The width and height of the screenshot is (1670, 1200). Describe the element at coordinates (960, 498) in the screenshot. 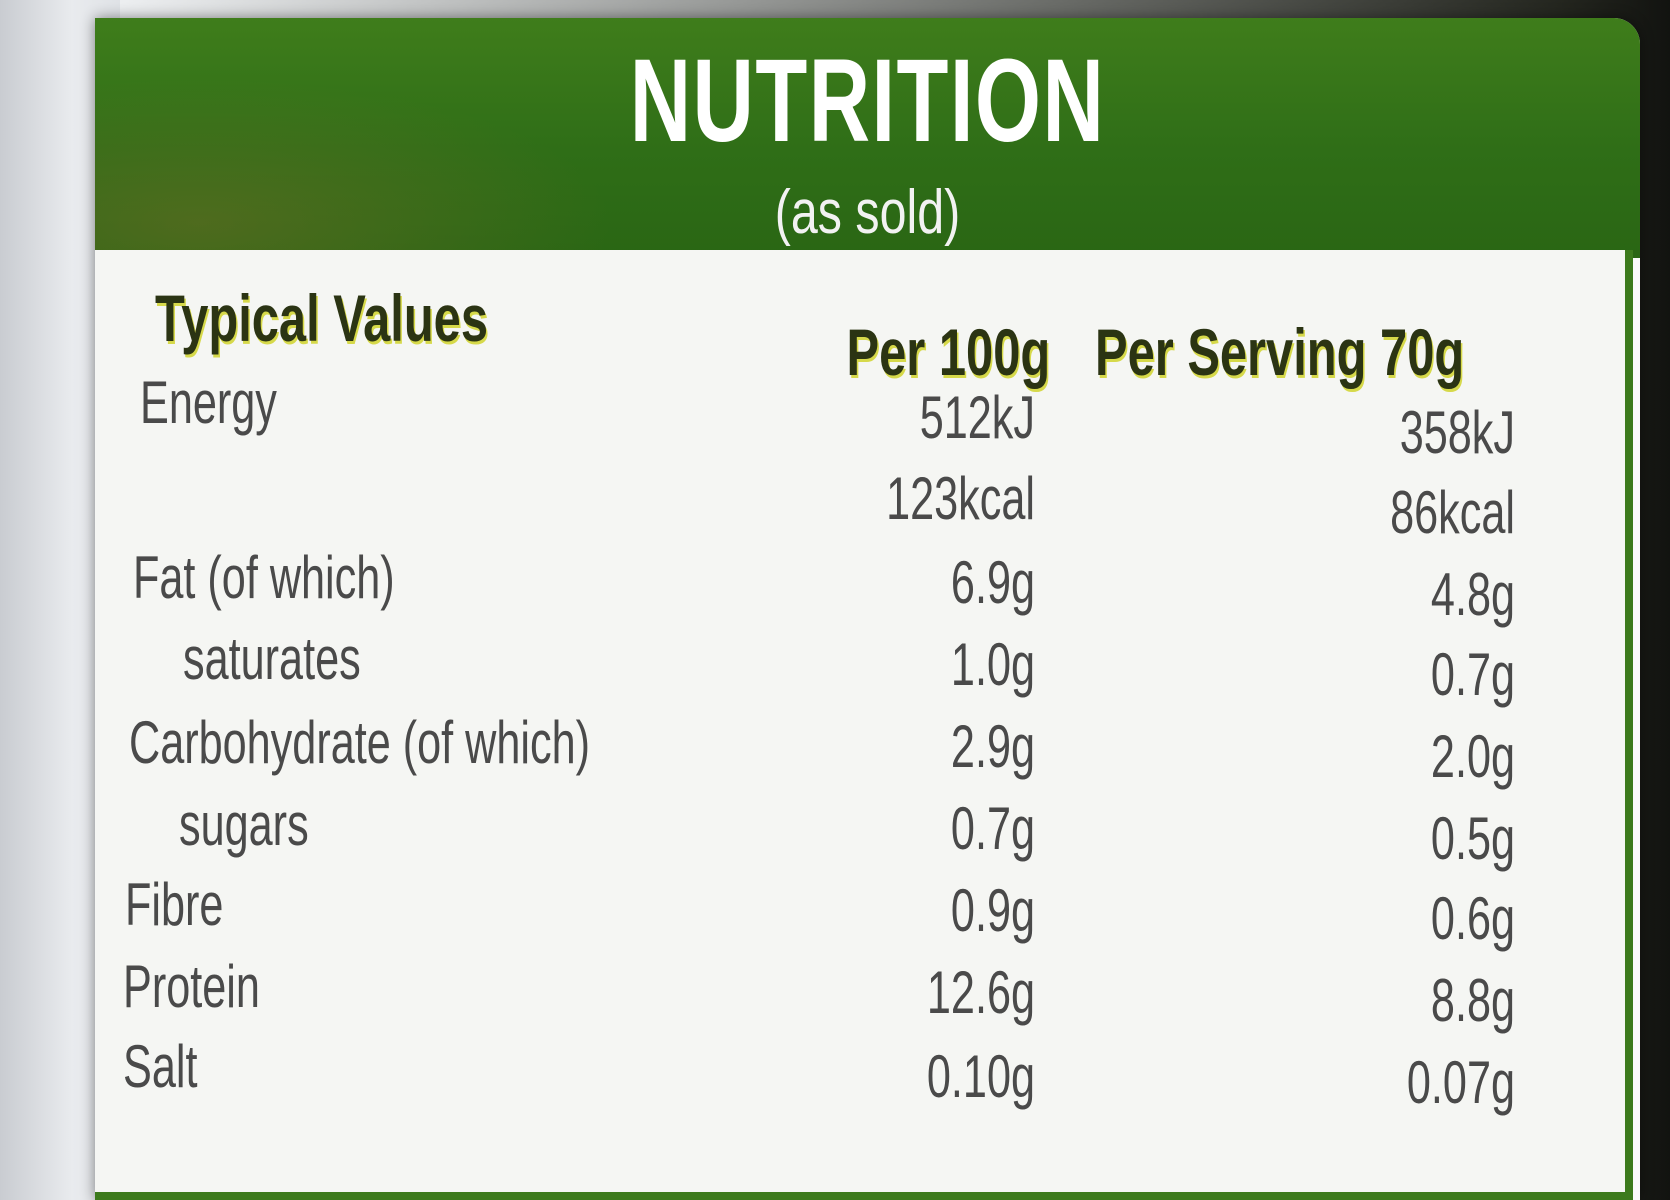

I see `energy-kcal-per-100g: 123kcal` at that location.